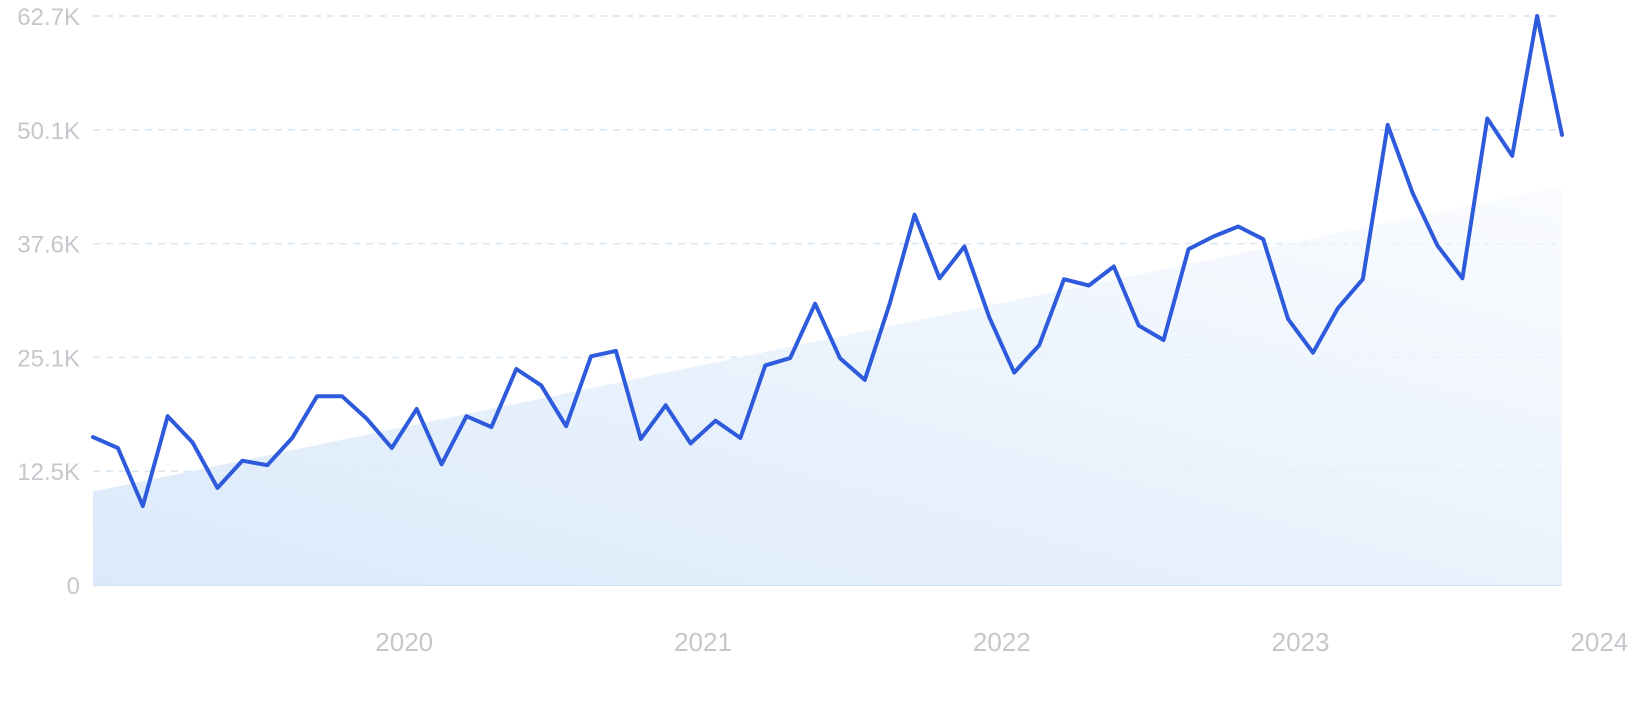  I want to click on y-tick-label-1: 12.5K, so click(48, 472).